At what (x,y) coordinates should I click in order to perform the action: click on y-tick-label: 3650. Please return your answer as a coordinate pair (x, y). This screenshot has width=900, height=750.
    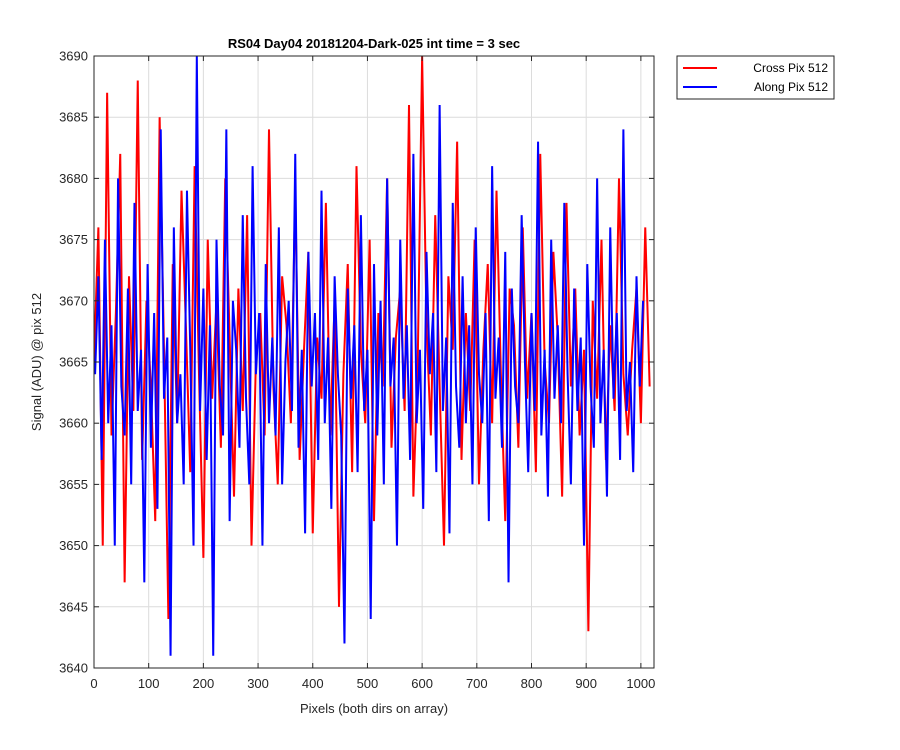
    Looking at the image, I should click on (73, 545).